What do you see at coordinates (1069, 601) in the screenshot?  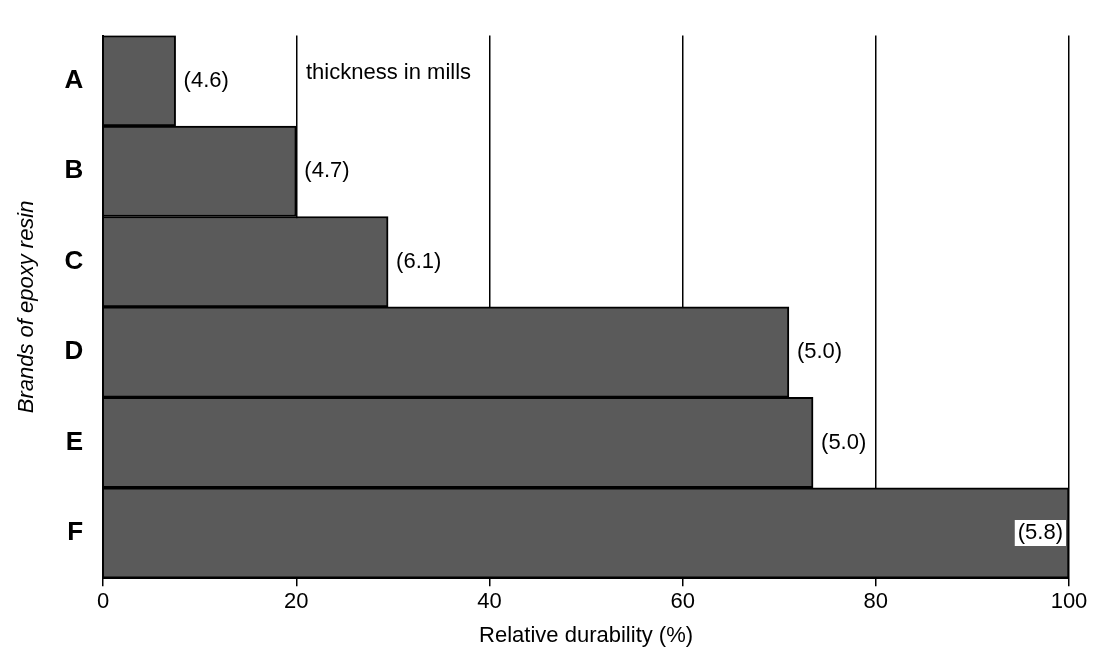 I see `x-tick-label: 100` at bounding box center [1069, 601].